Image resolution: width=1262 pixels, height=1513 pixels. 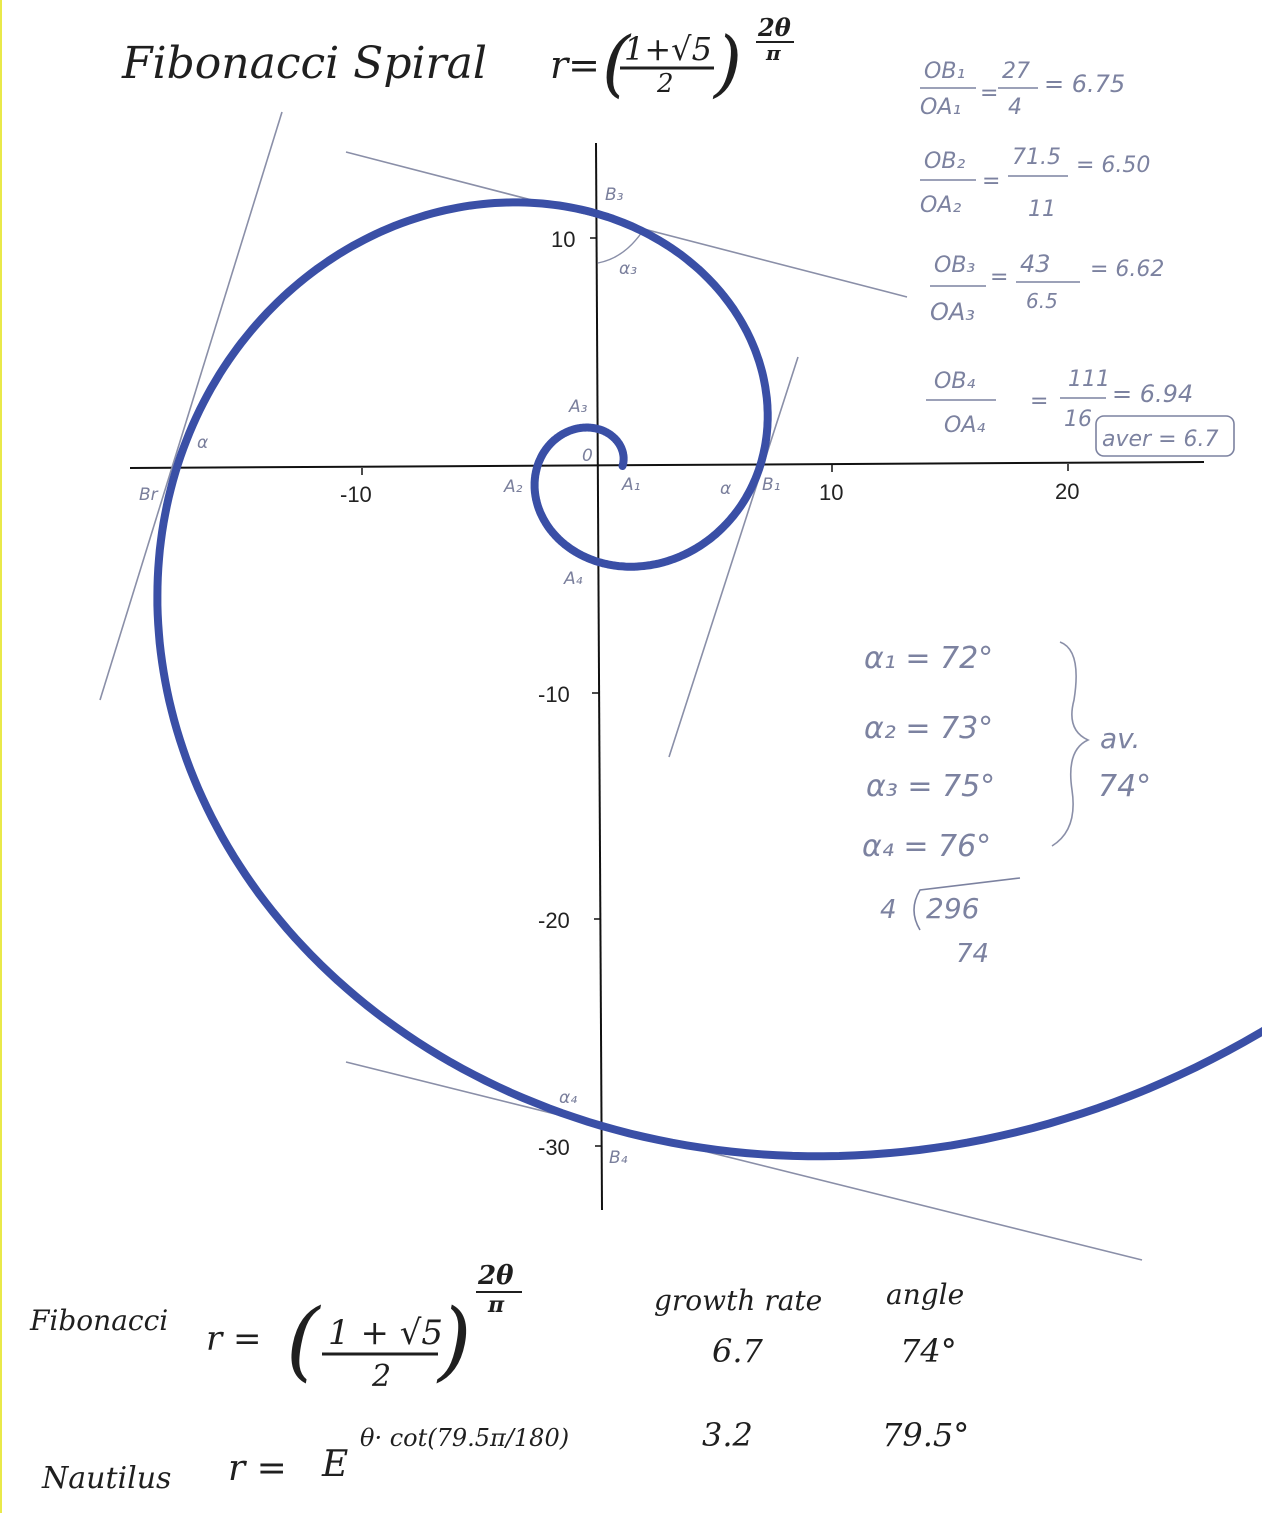 What do you see at coordinates (573, 579) in the screenshot?
I see `label-a4: A₄` at bounding box center [573, 579].